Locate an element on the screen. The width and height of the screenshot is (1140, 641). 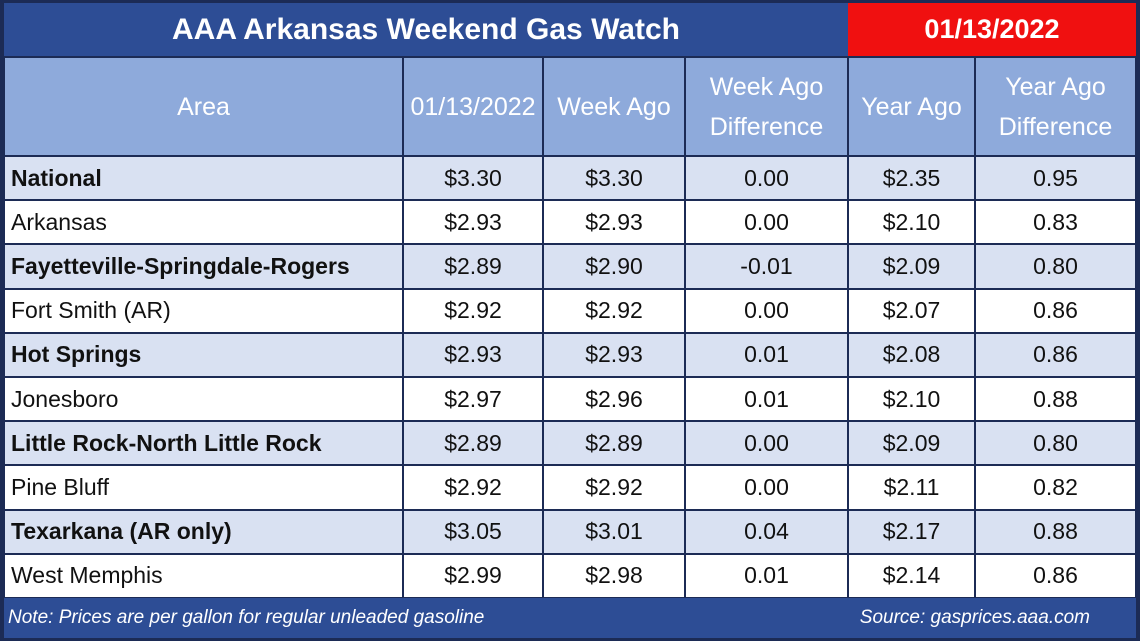
area-cell: Fort Smith (AR) is located at coordinates (203, 310).